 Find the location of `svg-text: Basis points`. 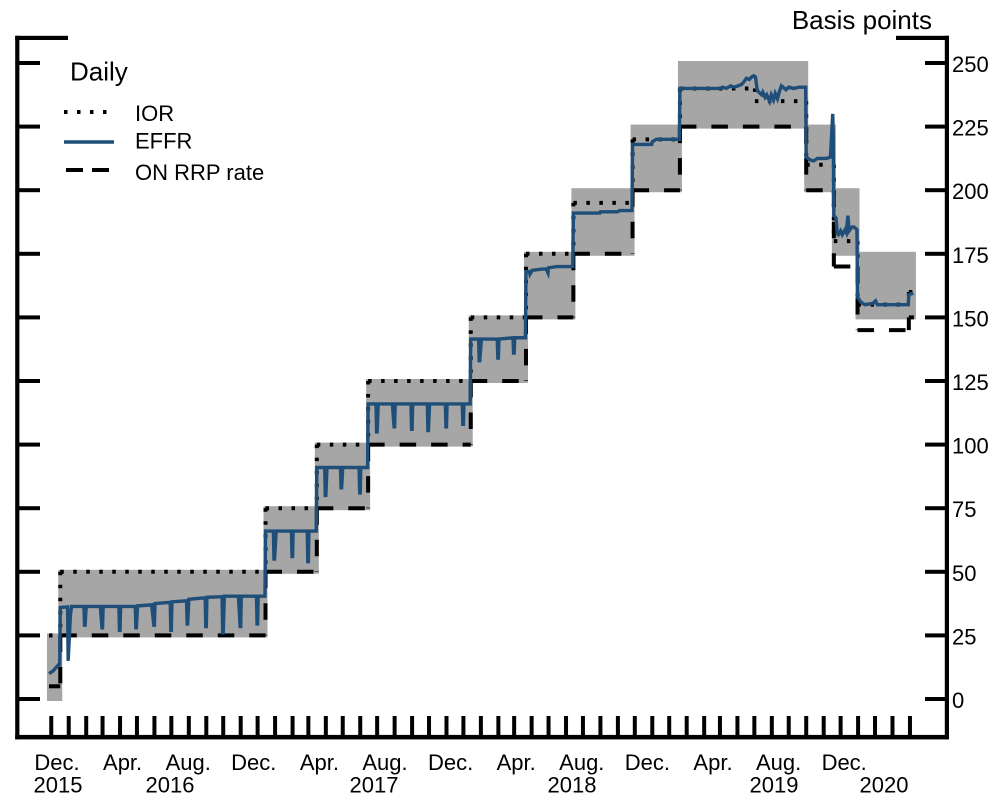

svg-text: Basis points is located at coordinates (862, 20).